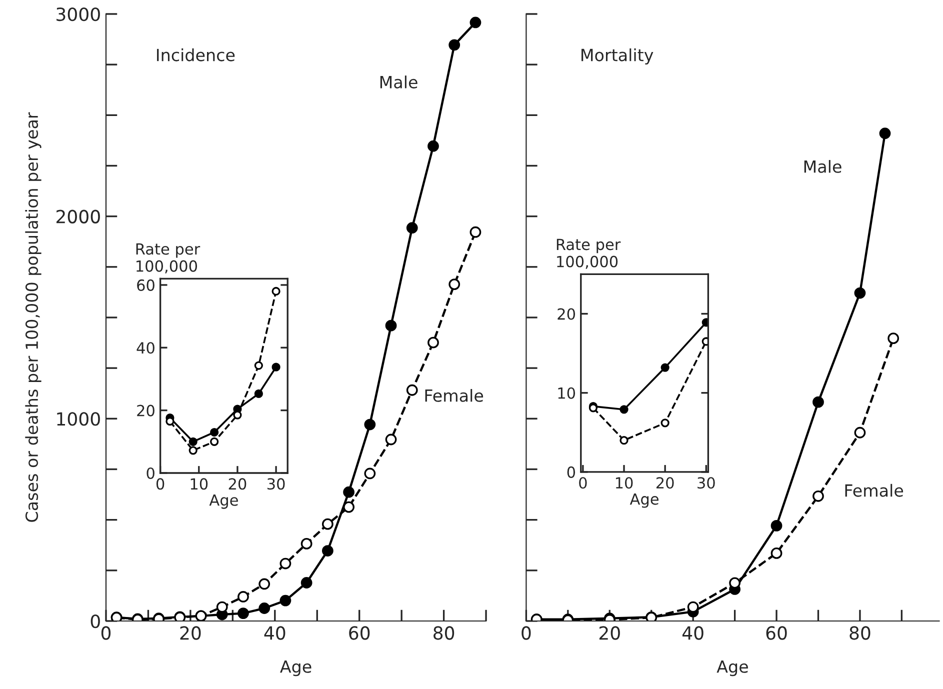 Image resolution: width=943 pixels, height=689 pixels. What do you see at coordinates (33, 317) in the screenshot?
I see `y-axis-title: Cases or deaths per 100,000 population per year` at bounding box center [33, 317].